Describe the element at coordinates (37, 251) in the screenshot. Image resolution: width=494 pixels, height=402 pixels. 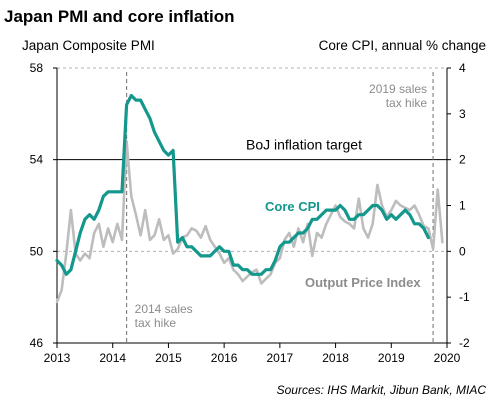
I see `left-tick-label: 50` at that location.